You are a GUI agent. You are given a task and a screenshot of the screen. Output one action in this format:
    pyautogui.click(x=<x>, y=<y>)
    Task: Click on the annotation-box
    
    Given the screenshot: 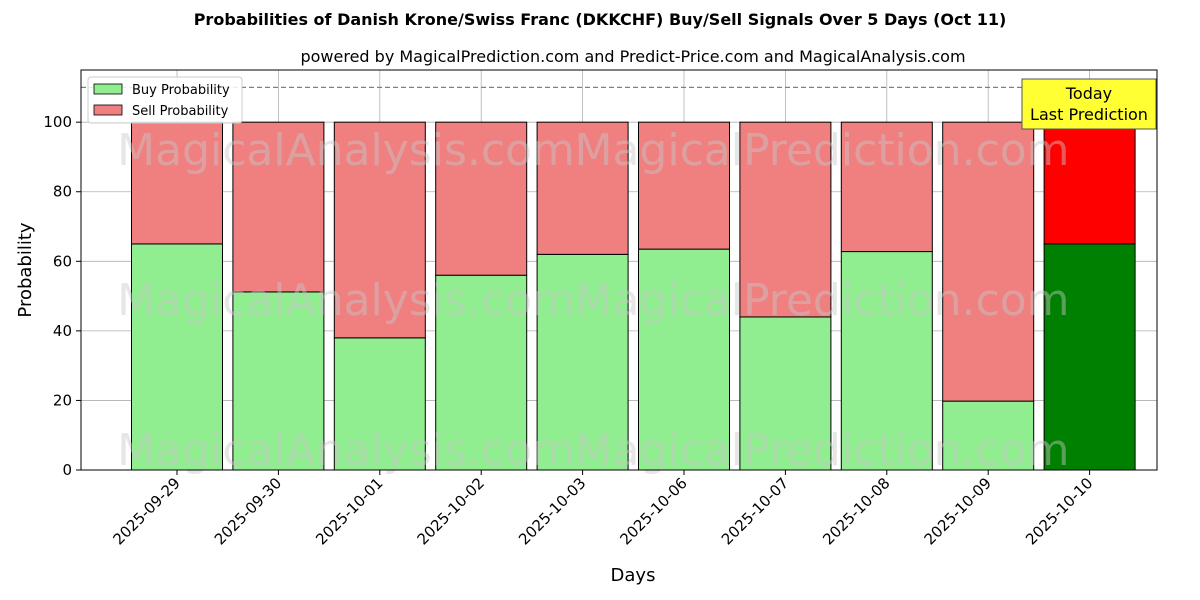 What is the action you would take?
    pyautogui.click(x=1089, y=104)
    